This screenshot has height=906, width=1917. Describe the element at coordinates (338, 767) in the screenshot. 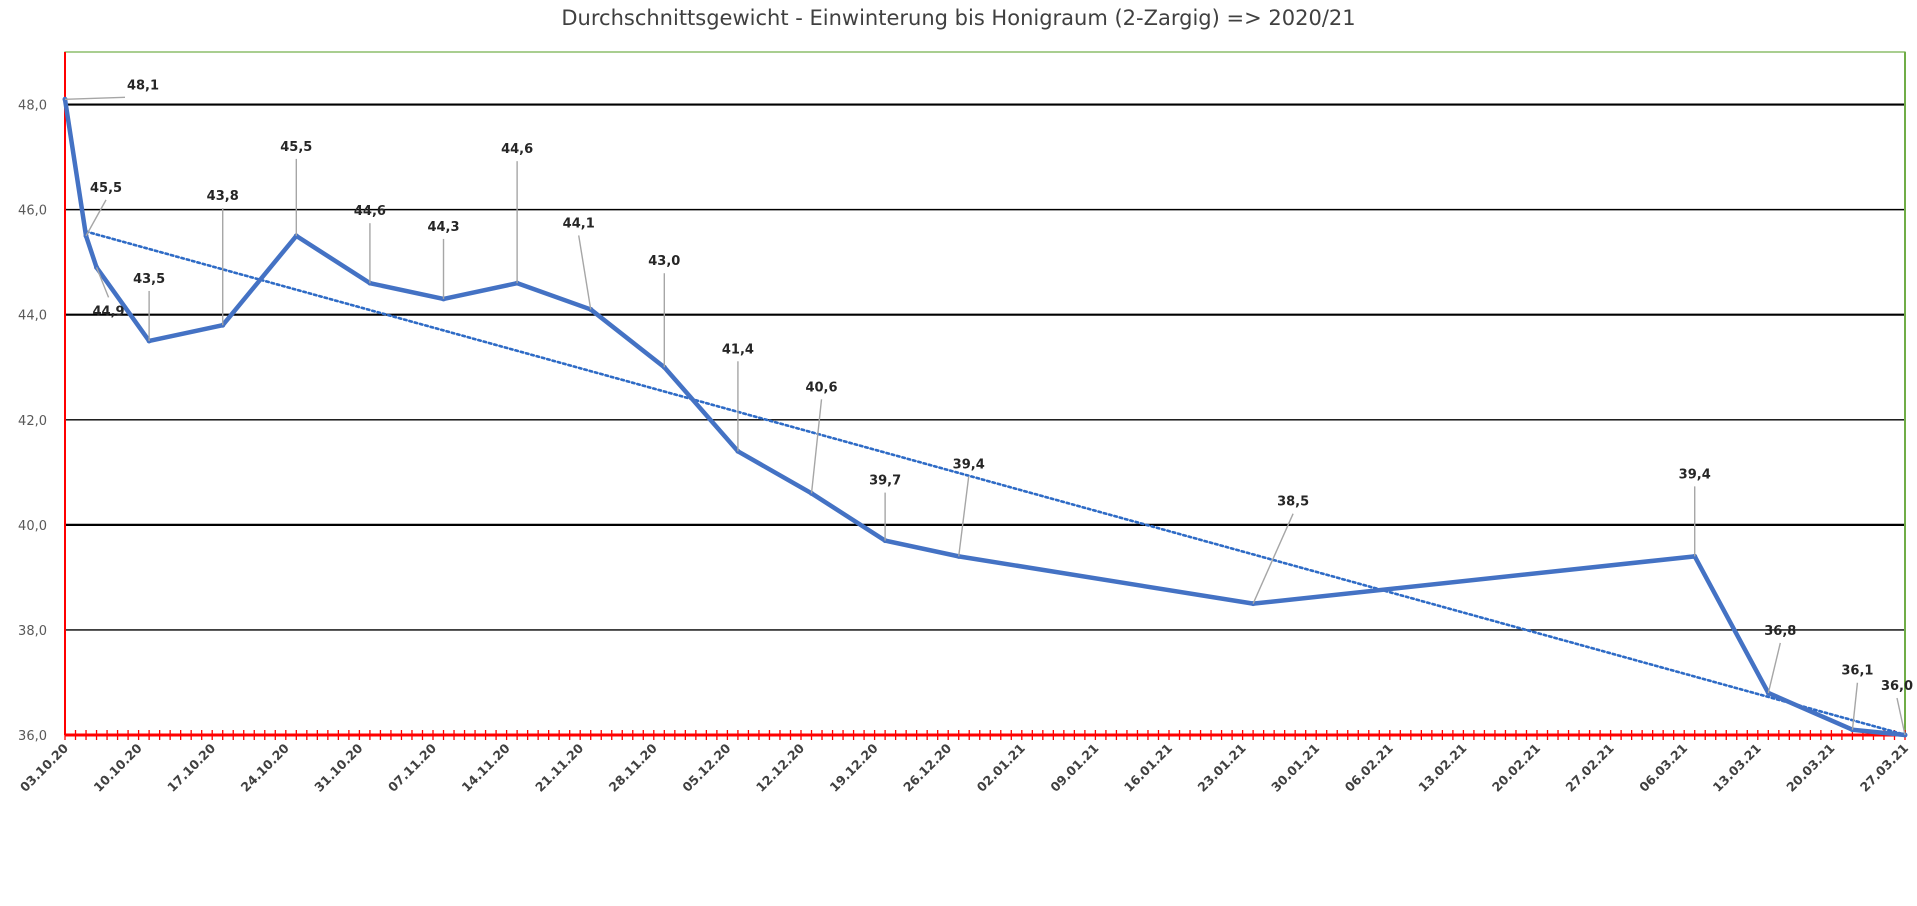

I see `x-tick-label: 31.10.20` at that location.